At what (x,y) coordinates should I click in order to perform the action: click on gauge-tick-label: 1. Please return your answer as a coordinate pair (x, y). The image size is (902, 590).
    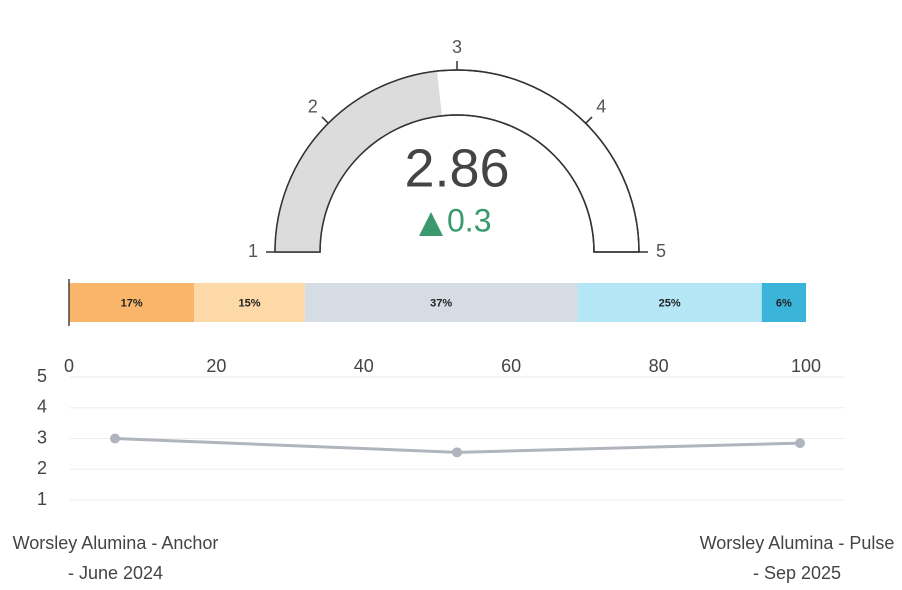
    Looking at the image, I should click on (253, 251).